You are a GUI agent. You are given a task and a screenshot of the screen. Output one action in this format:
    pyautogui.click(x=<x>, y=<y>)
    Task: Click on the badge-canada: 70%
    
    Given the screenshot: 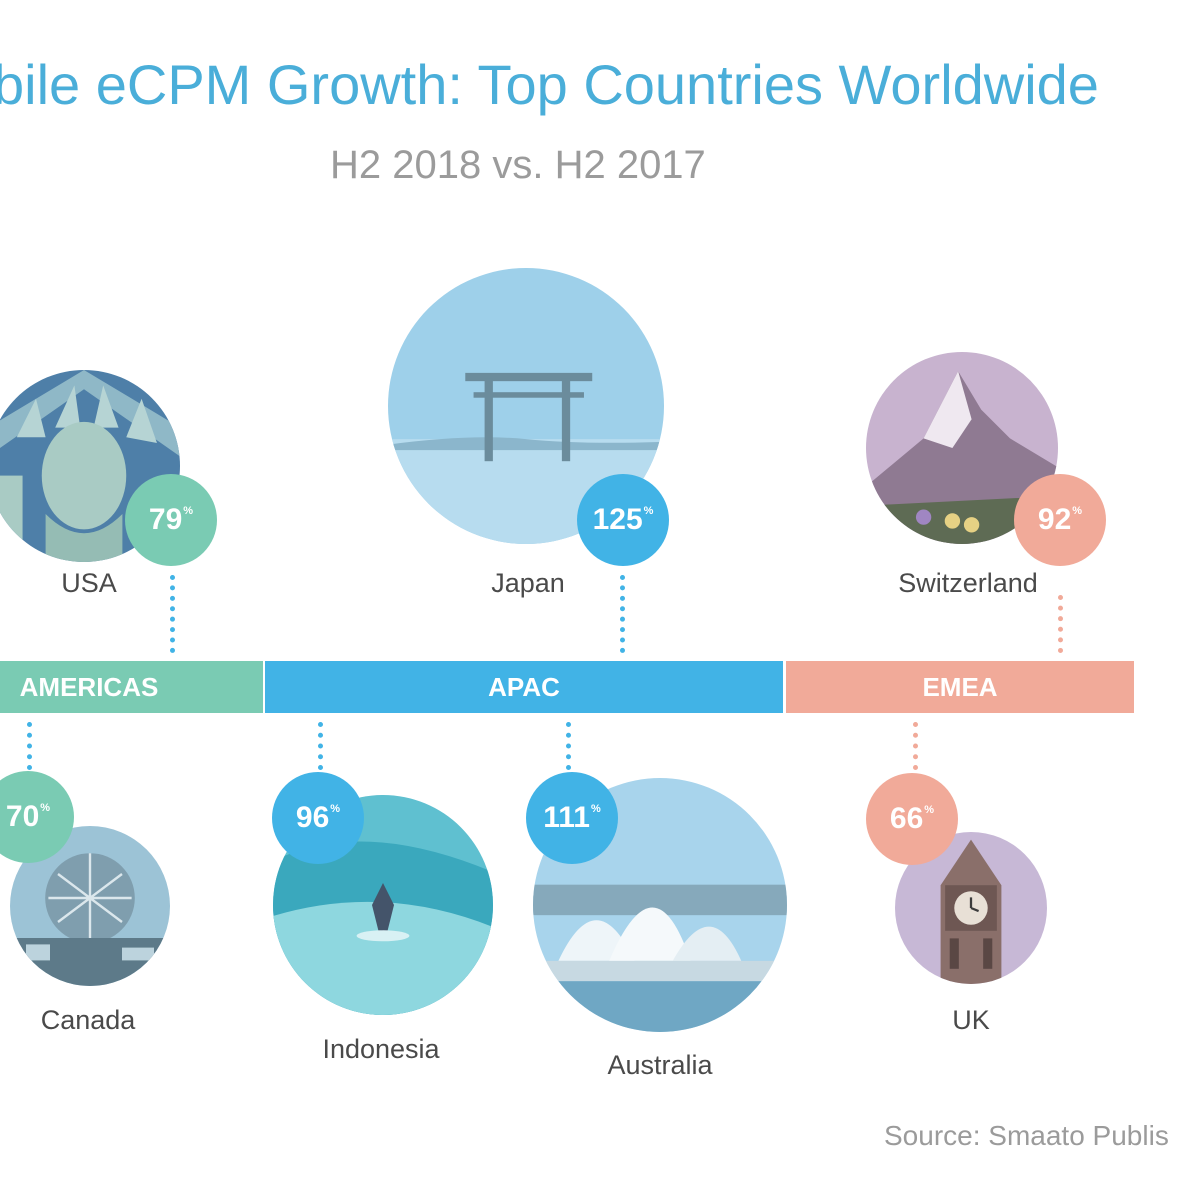 What is the action you would take?
    pyautogui.click(x=37, y=817)
    